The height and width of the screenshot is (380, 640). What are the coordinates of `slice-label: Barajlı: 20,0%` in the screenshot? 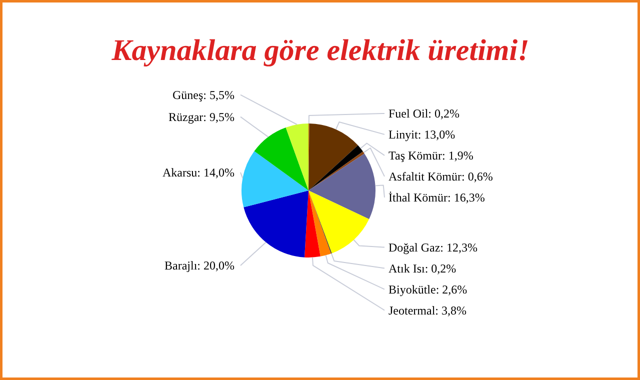 It's located at (199, 265).